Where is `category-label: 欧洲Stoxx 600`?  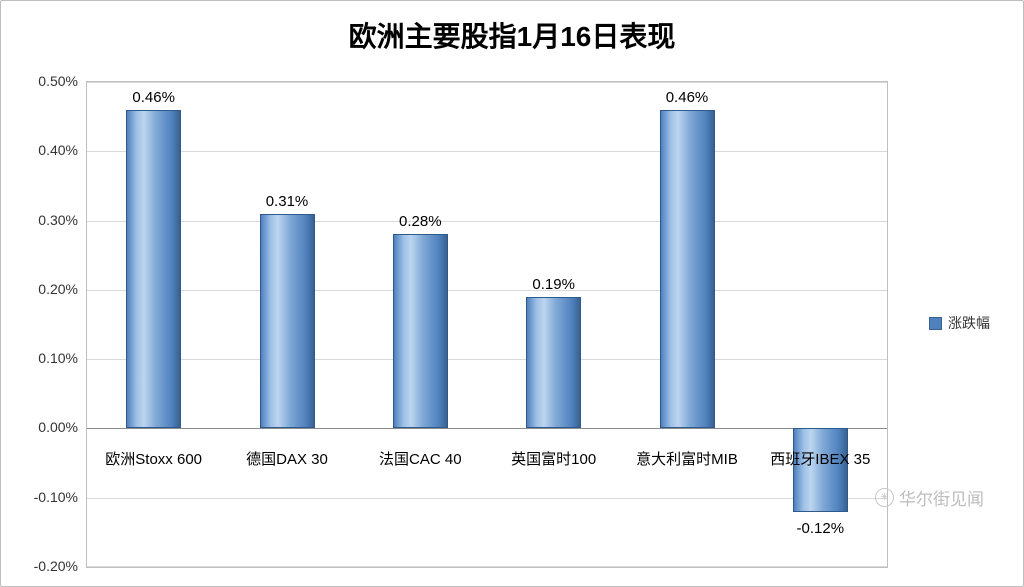 category-label: 欧洲Stoxx 600 is located at coordinates (154, 460).